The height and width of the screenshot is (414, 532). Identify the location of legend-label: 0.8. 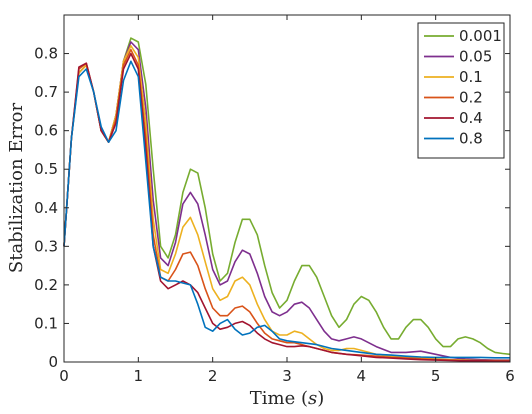
(471, 139).